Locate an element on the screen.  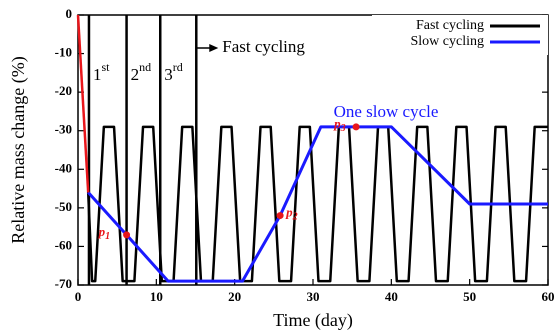
point-label: p3 is located at coordinates (339, 125).